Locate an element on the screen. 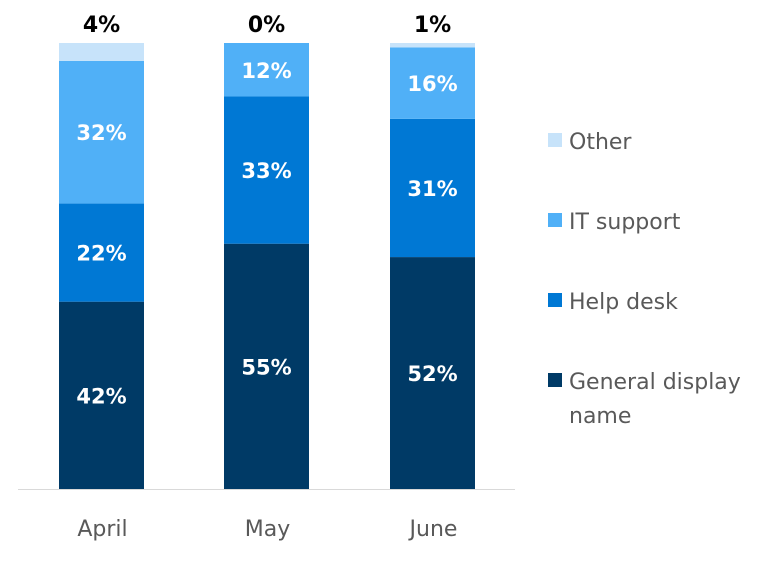 The image size is (773, 561). data-label-april-2: 32% is located at coordinates (101, 133).